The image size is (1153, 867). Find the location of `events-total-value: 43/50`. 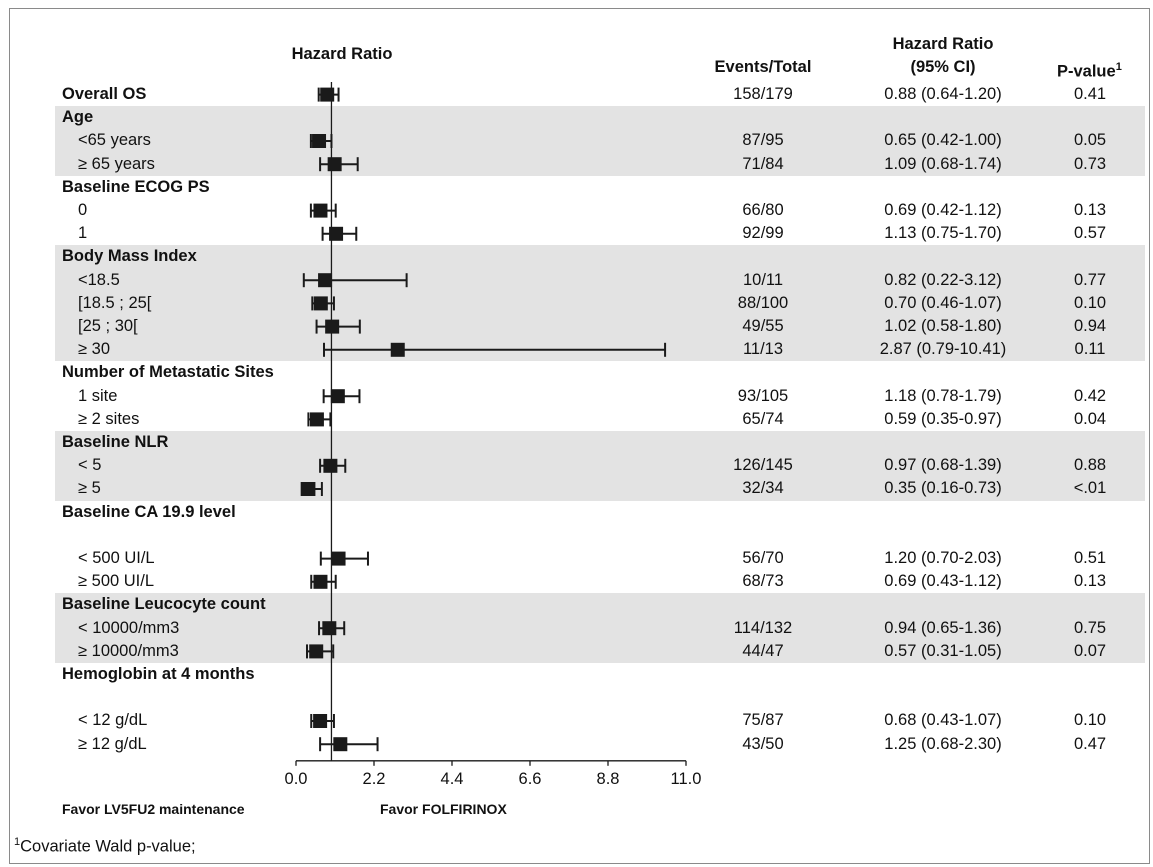

events-total-value: 43/50 is located at coordinates (763, 743).